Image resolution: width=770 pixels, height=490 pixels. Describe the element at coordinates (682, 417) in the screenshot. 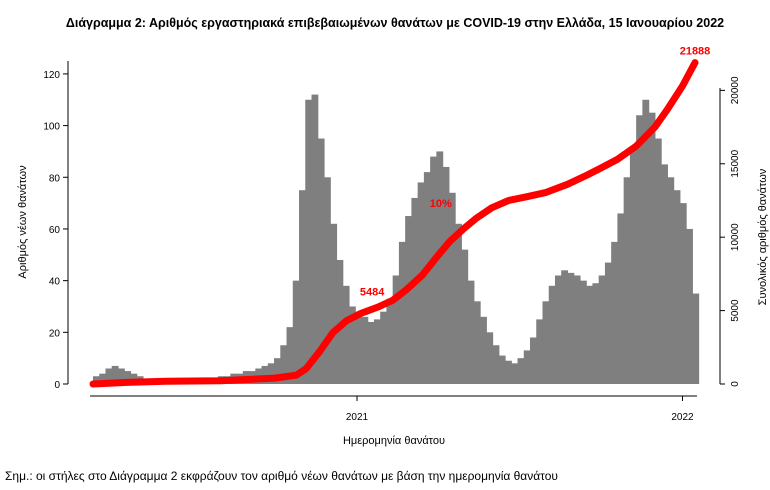

I see `x-tick-label: 2022` at that location.